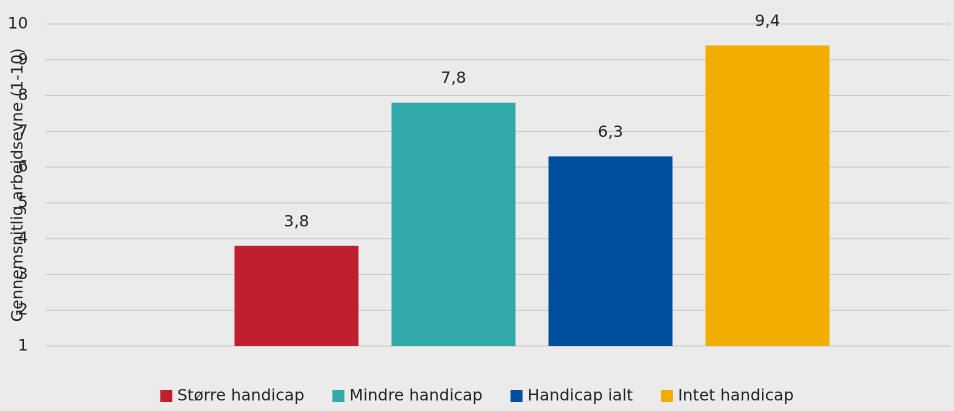  I want to click on legend-label: Handicap ialt, so click(580, 395).